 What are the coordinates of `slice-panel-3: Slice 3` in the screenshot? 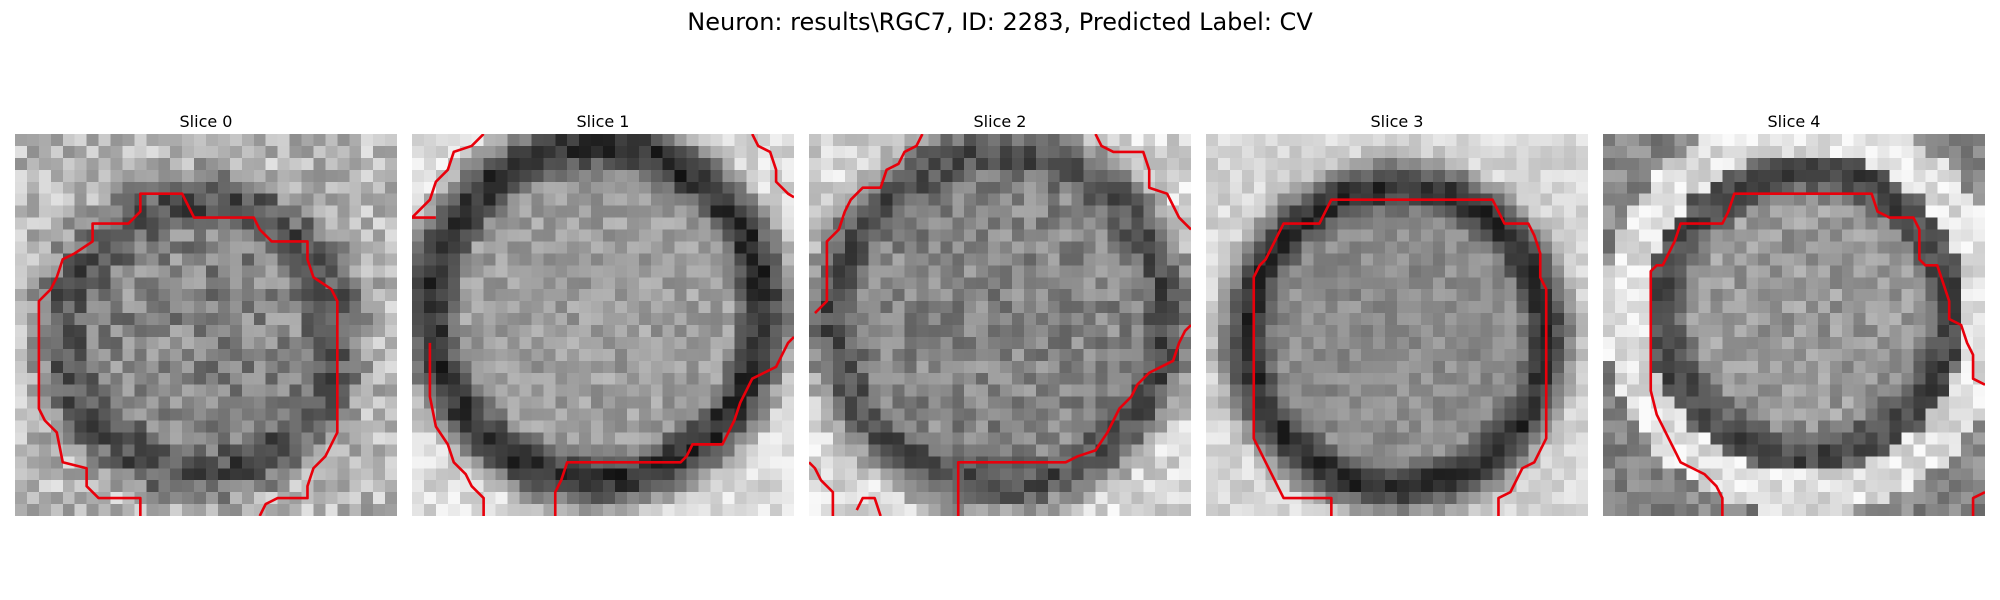 It's located at (1397, 313).